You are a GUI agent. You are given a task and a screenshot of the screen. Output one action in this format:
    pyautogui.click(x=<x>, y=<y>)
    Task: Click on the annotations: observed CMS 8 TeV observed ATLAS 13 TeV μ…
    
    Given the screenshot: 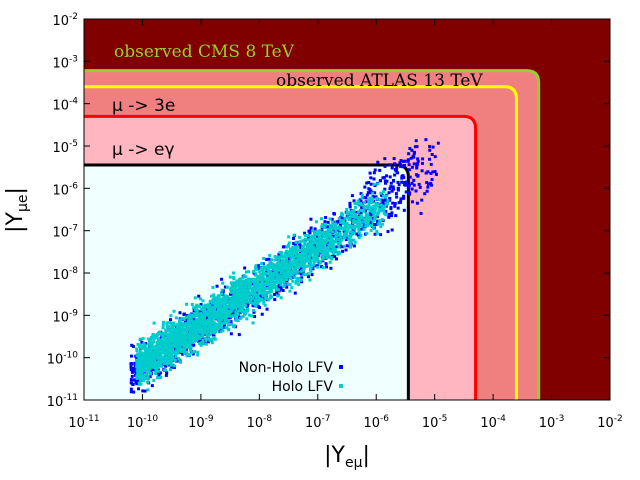 What is the action you would take?
    pyautogui.click(x=297, y=101)
    